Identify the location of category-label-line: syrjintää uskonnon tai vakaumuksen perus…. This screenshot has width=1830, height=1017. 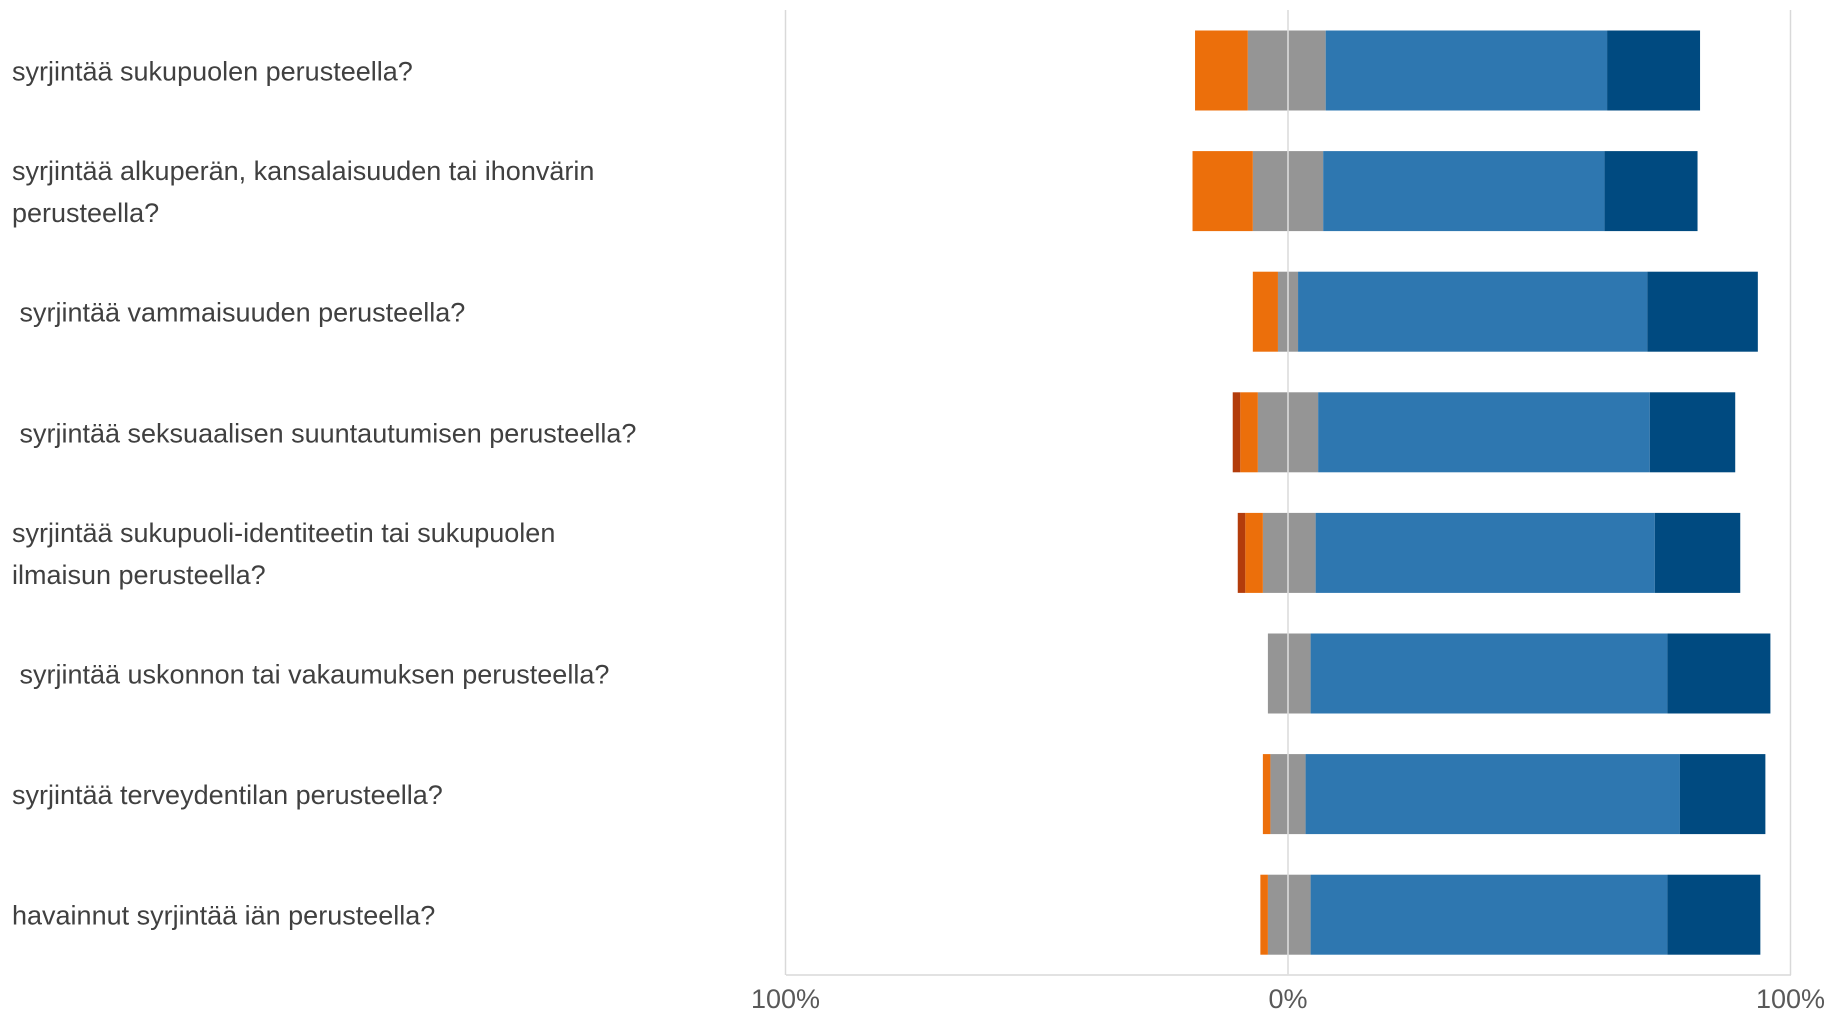
(310, 675).